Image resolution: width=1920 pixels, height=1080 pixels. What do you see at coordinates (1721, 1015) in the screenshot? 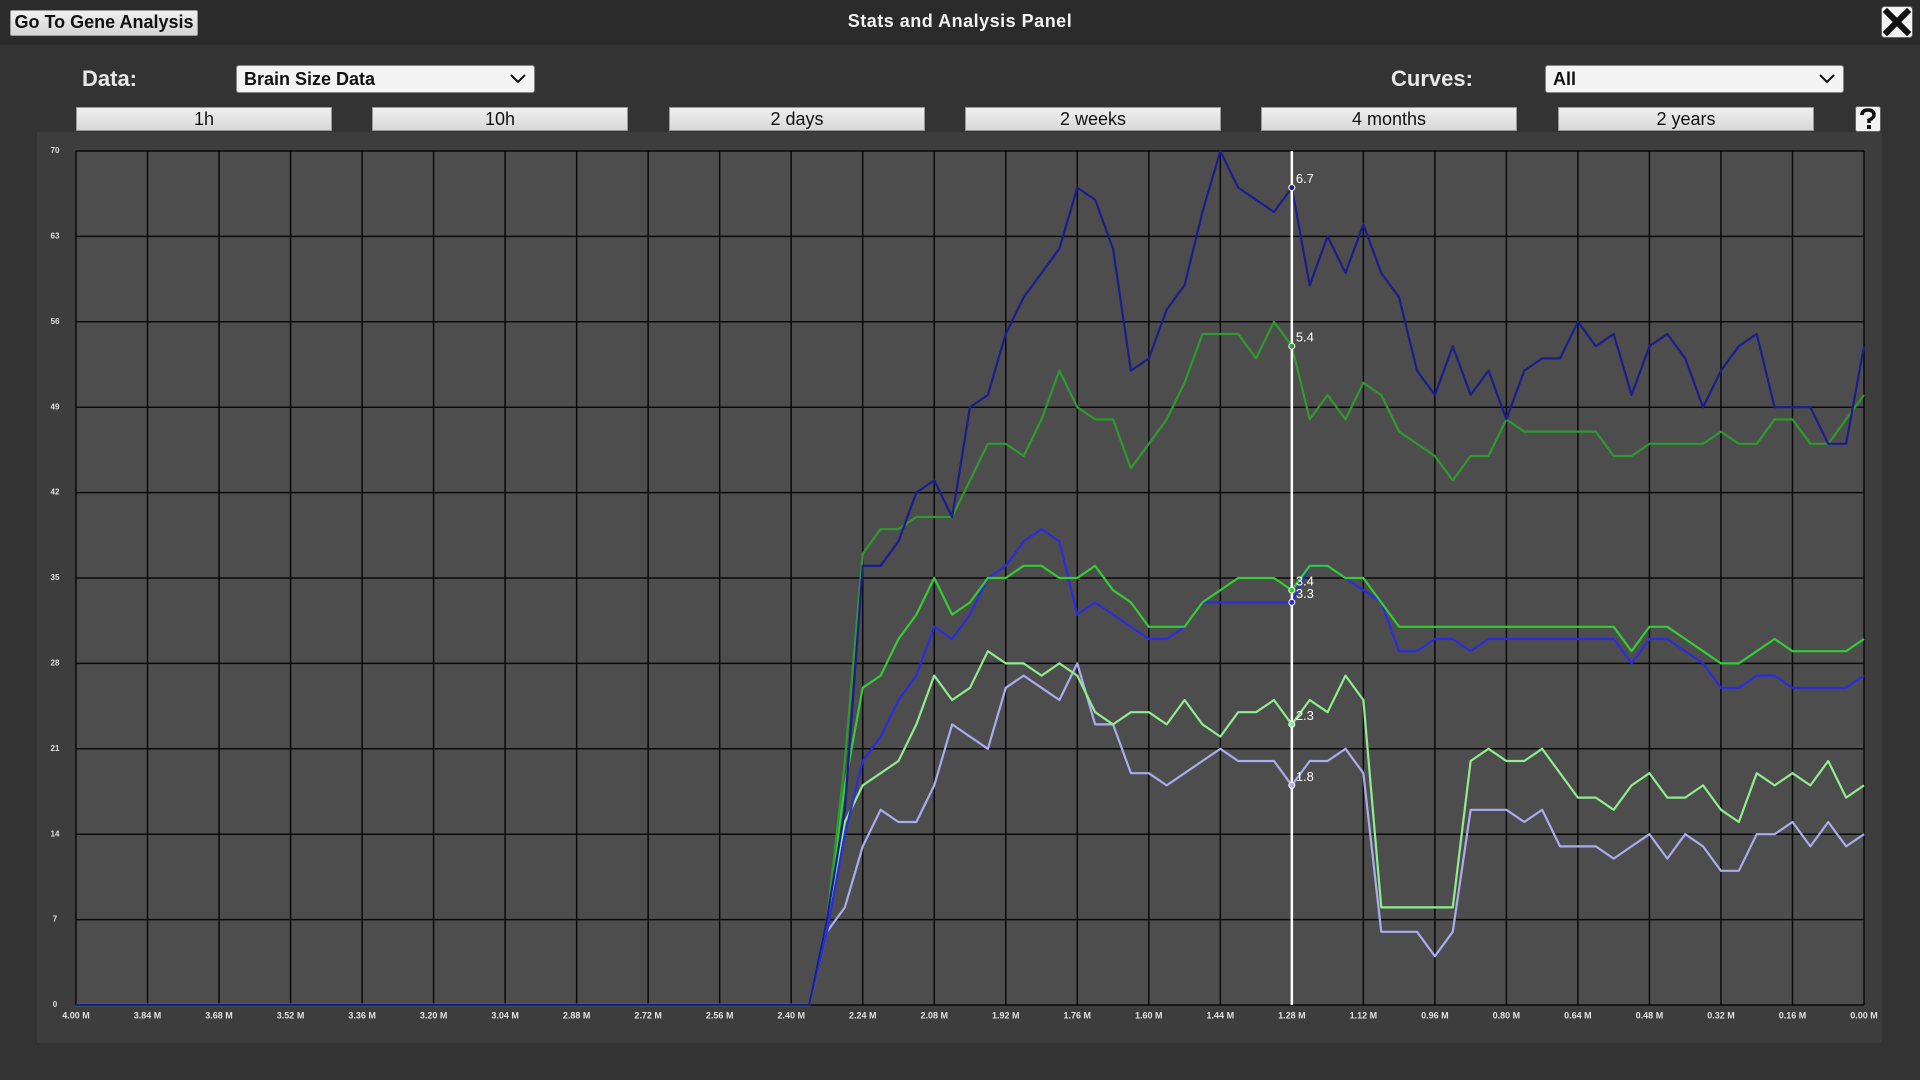
I see `x-tick-label: 0.32 M` at bounding box center [1721, 1015].